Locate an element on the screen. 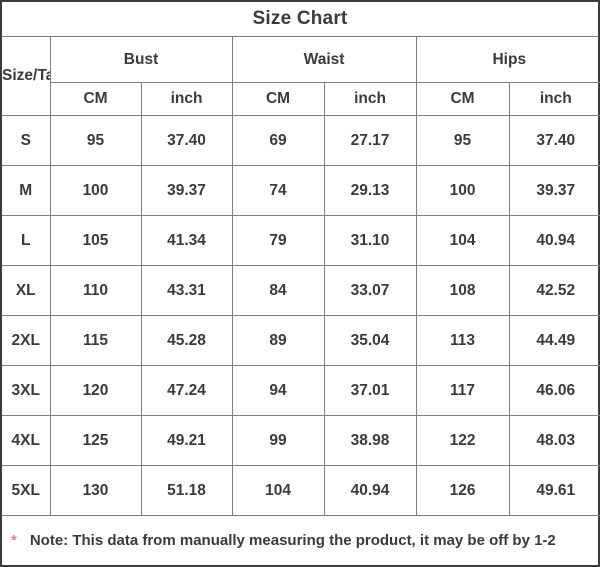 The height and width of the screenshot is (567, 600). table-row: 4XL 125 49.21 99 38.98 122 48.03 is located at coordinates (301, 440).